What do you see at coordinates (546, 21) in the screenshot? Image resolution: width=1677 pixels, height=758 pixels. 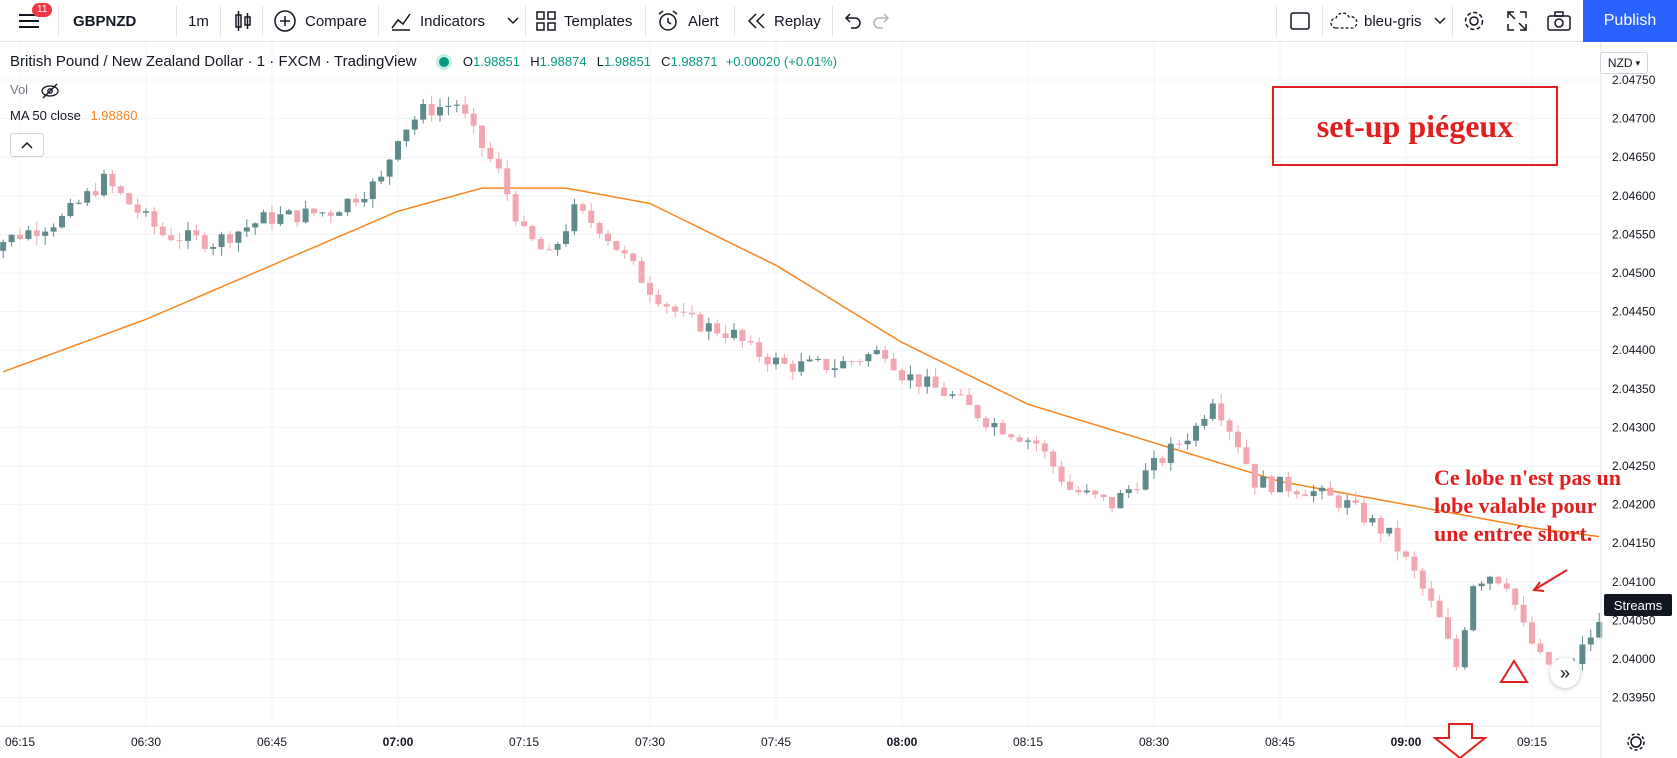 I see `grid-icon` at bounding box center [546, 21].